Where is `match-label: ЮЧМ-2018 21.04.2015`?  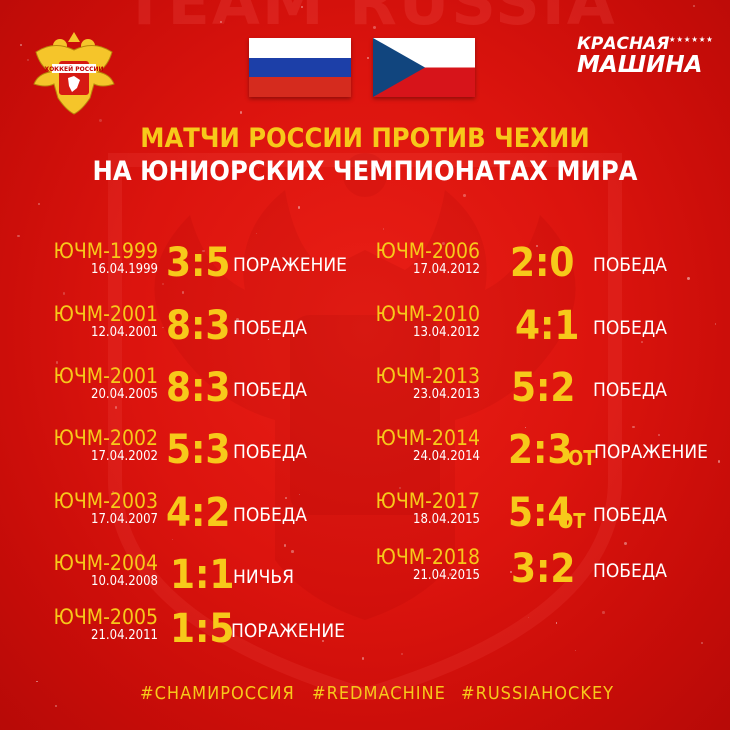 match-label: ЮЧМ-2018 21.04.2015 is located at coordinates (412, 566).